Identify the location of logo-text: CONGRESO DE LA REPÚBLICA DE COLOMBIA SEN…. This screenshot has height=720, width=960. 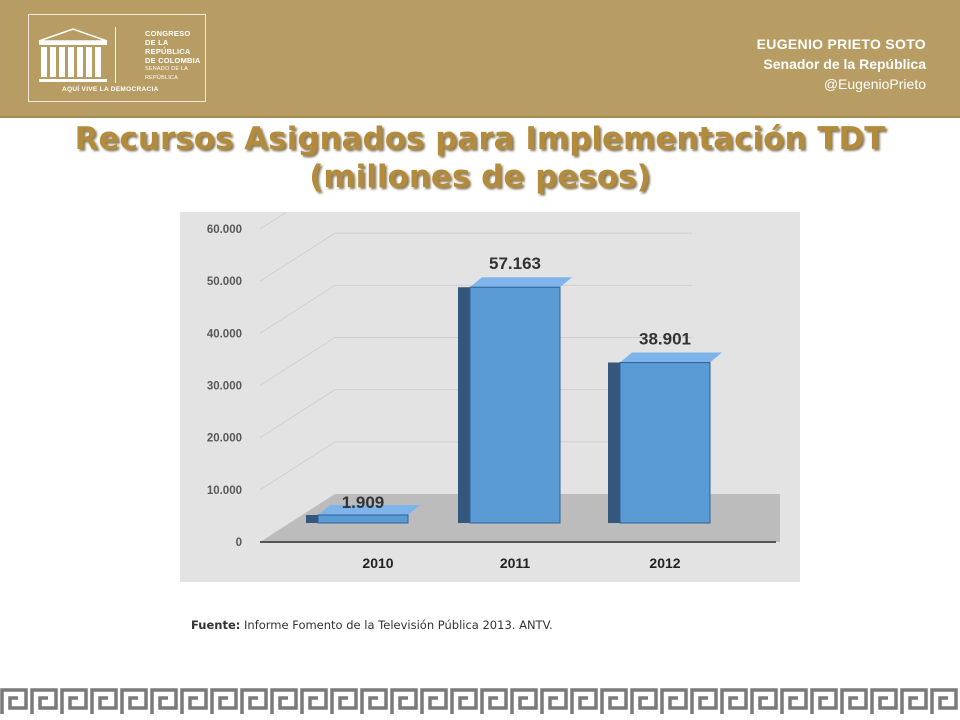
(173, 55).